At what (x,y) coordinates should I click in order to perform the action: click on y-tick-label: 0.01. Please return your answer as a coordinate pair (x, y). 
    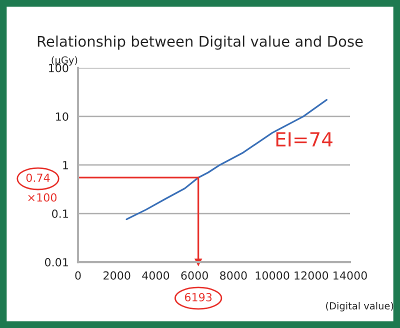
    Looking at the image, I should click on (56, 262).